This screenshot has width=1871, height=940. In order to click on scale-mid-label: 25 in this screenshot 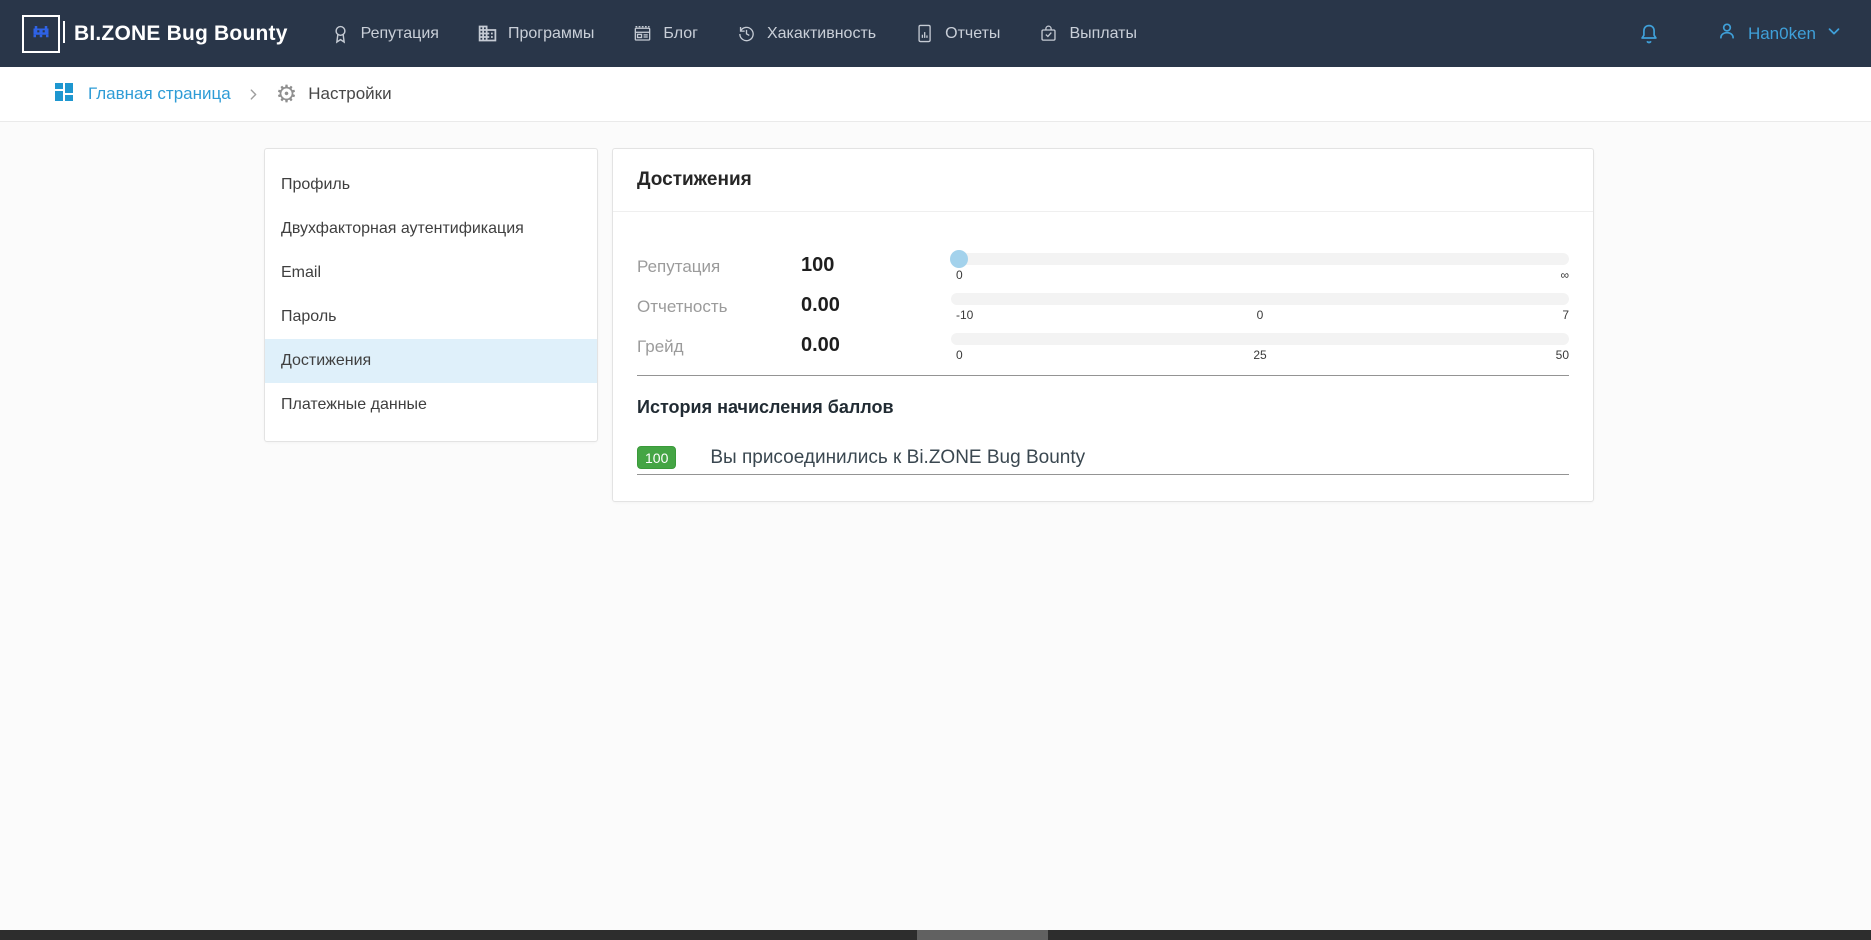, I will do `click(1260, 355)`.